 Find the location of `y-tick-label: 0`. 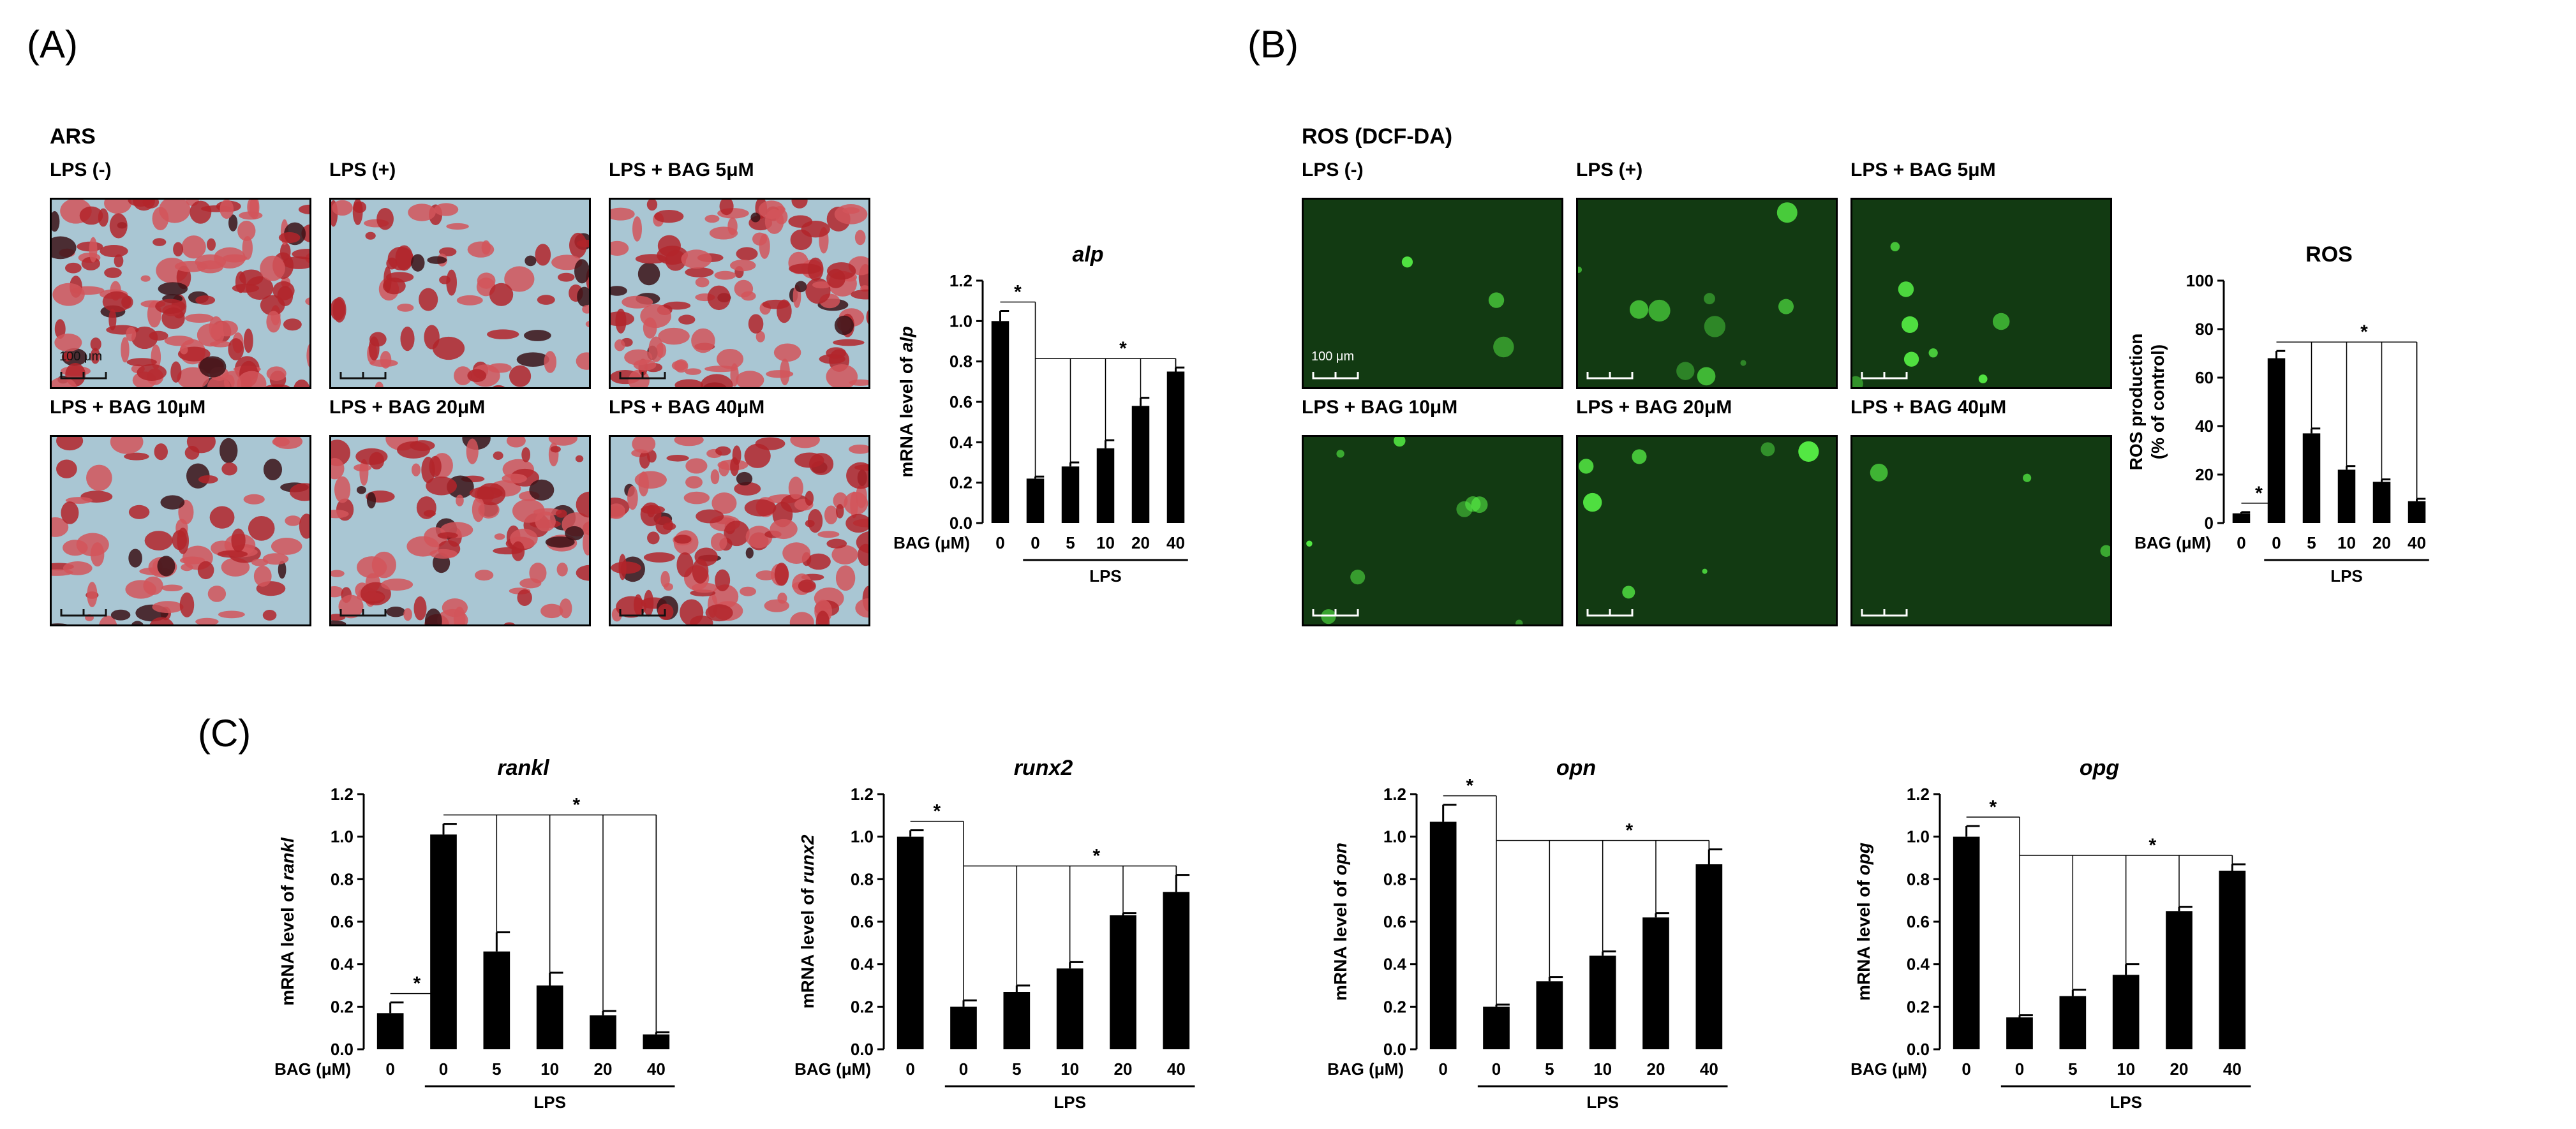

y-tick-label: 0 is located at coordinates (2209, 523).